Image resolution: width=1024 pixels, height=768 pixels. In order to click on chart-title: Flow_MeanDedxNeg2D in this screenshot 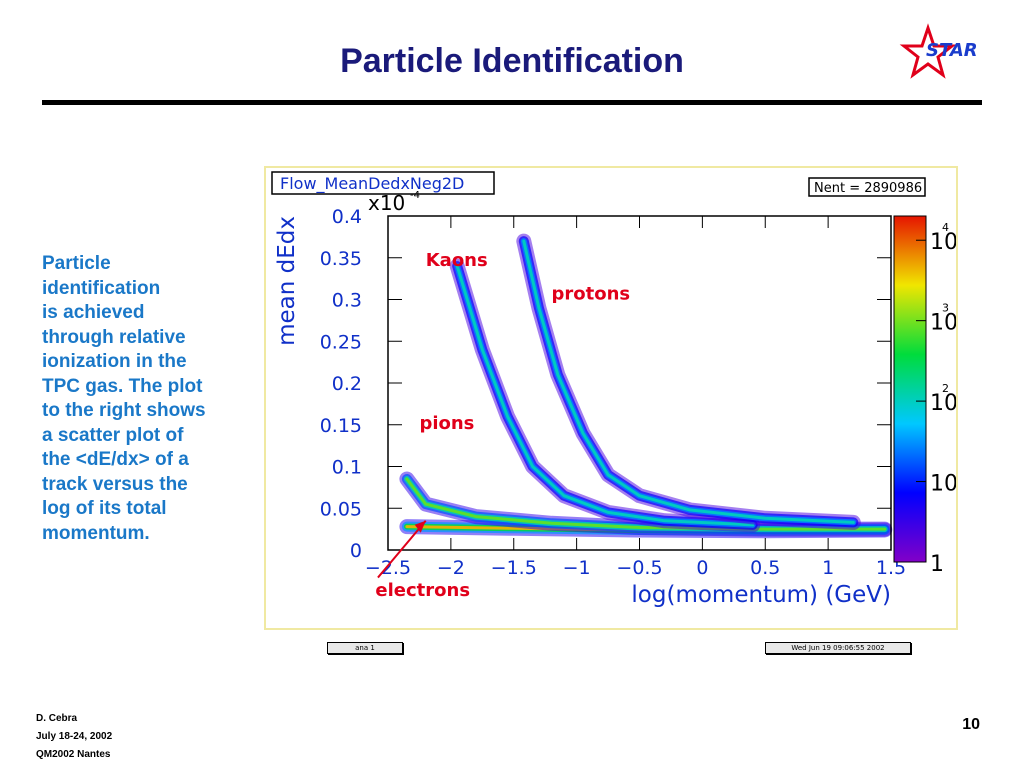, I will do `click(372, 184)`.